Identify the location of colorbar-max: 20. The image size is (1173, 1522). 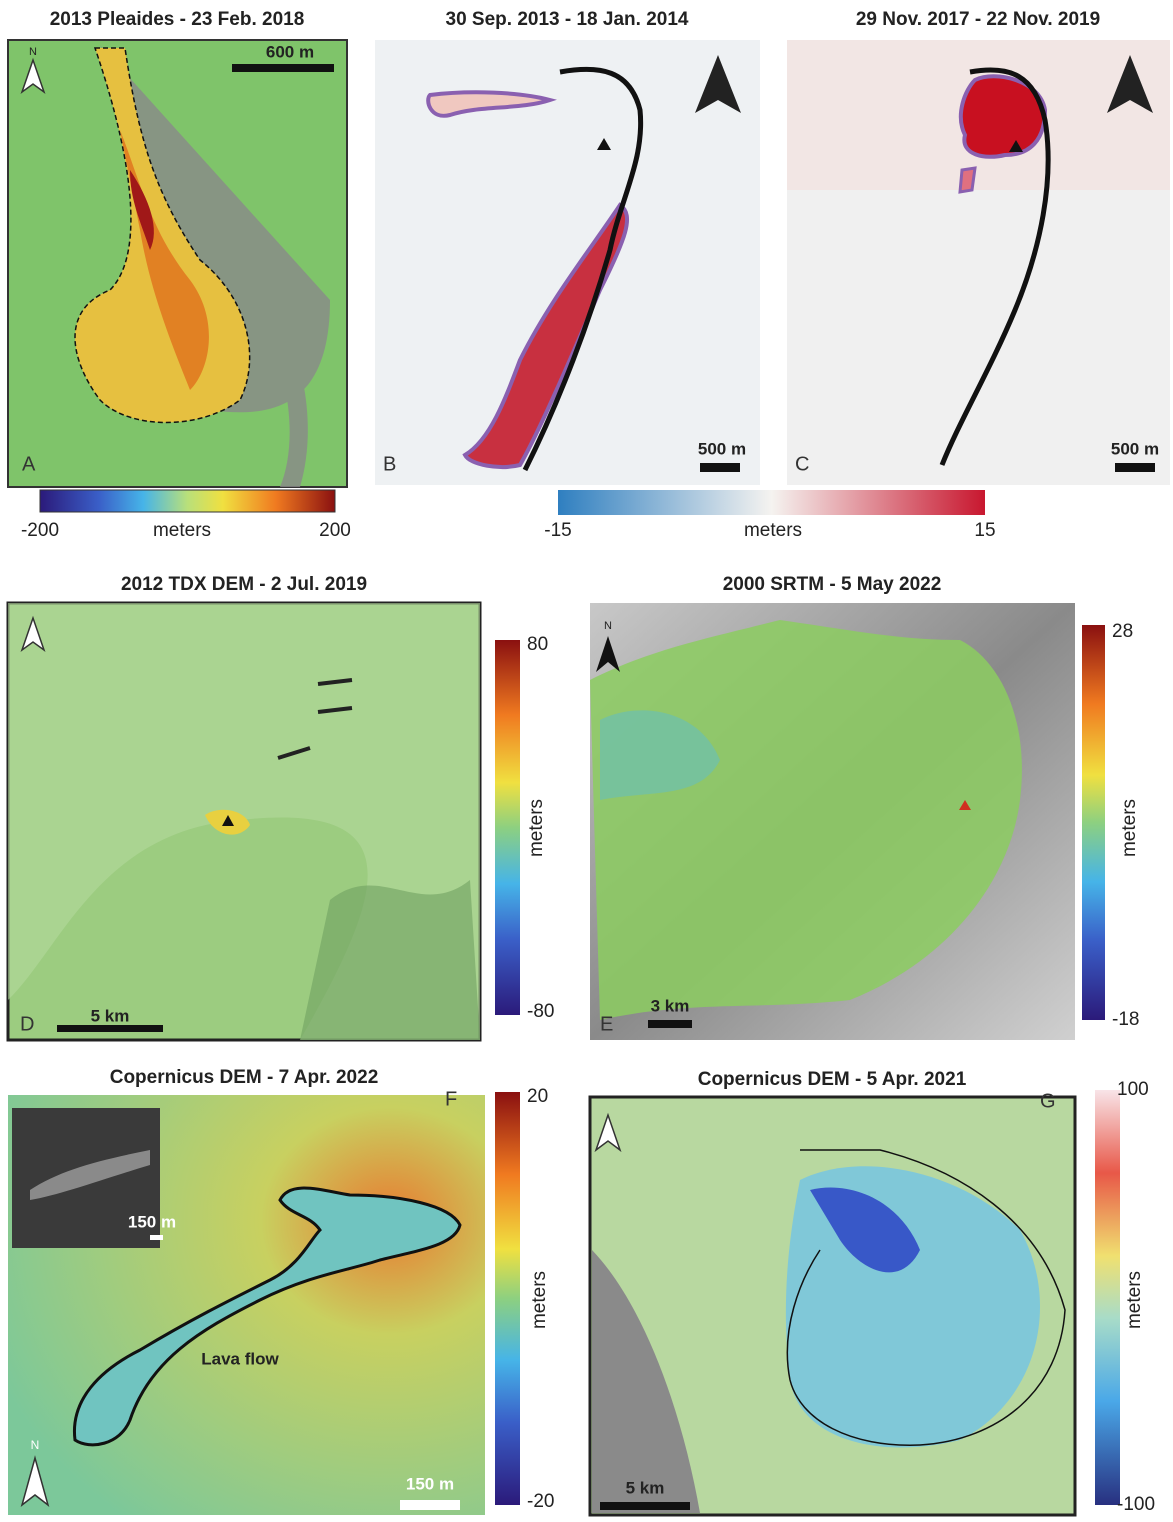
(537, 1096).